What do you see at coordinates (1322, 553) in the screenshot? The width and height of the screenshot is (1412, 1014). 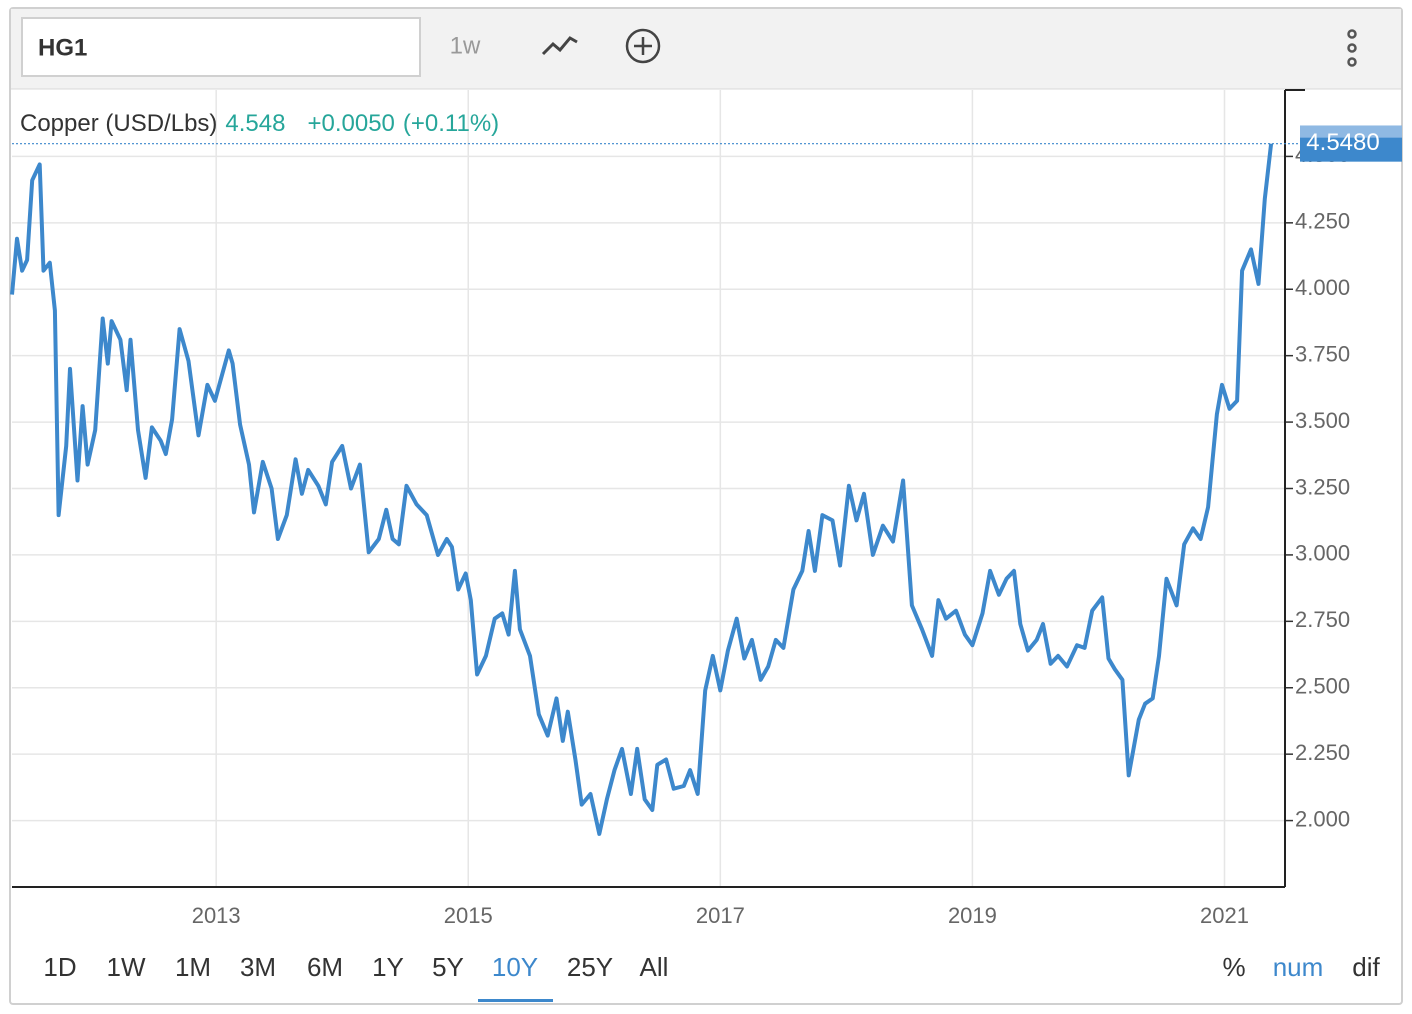 I see `y-tick-label: 3.000` at bounding box center [1322, 553].